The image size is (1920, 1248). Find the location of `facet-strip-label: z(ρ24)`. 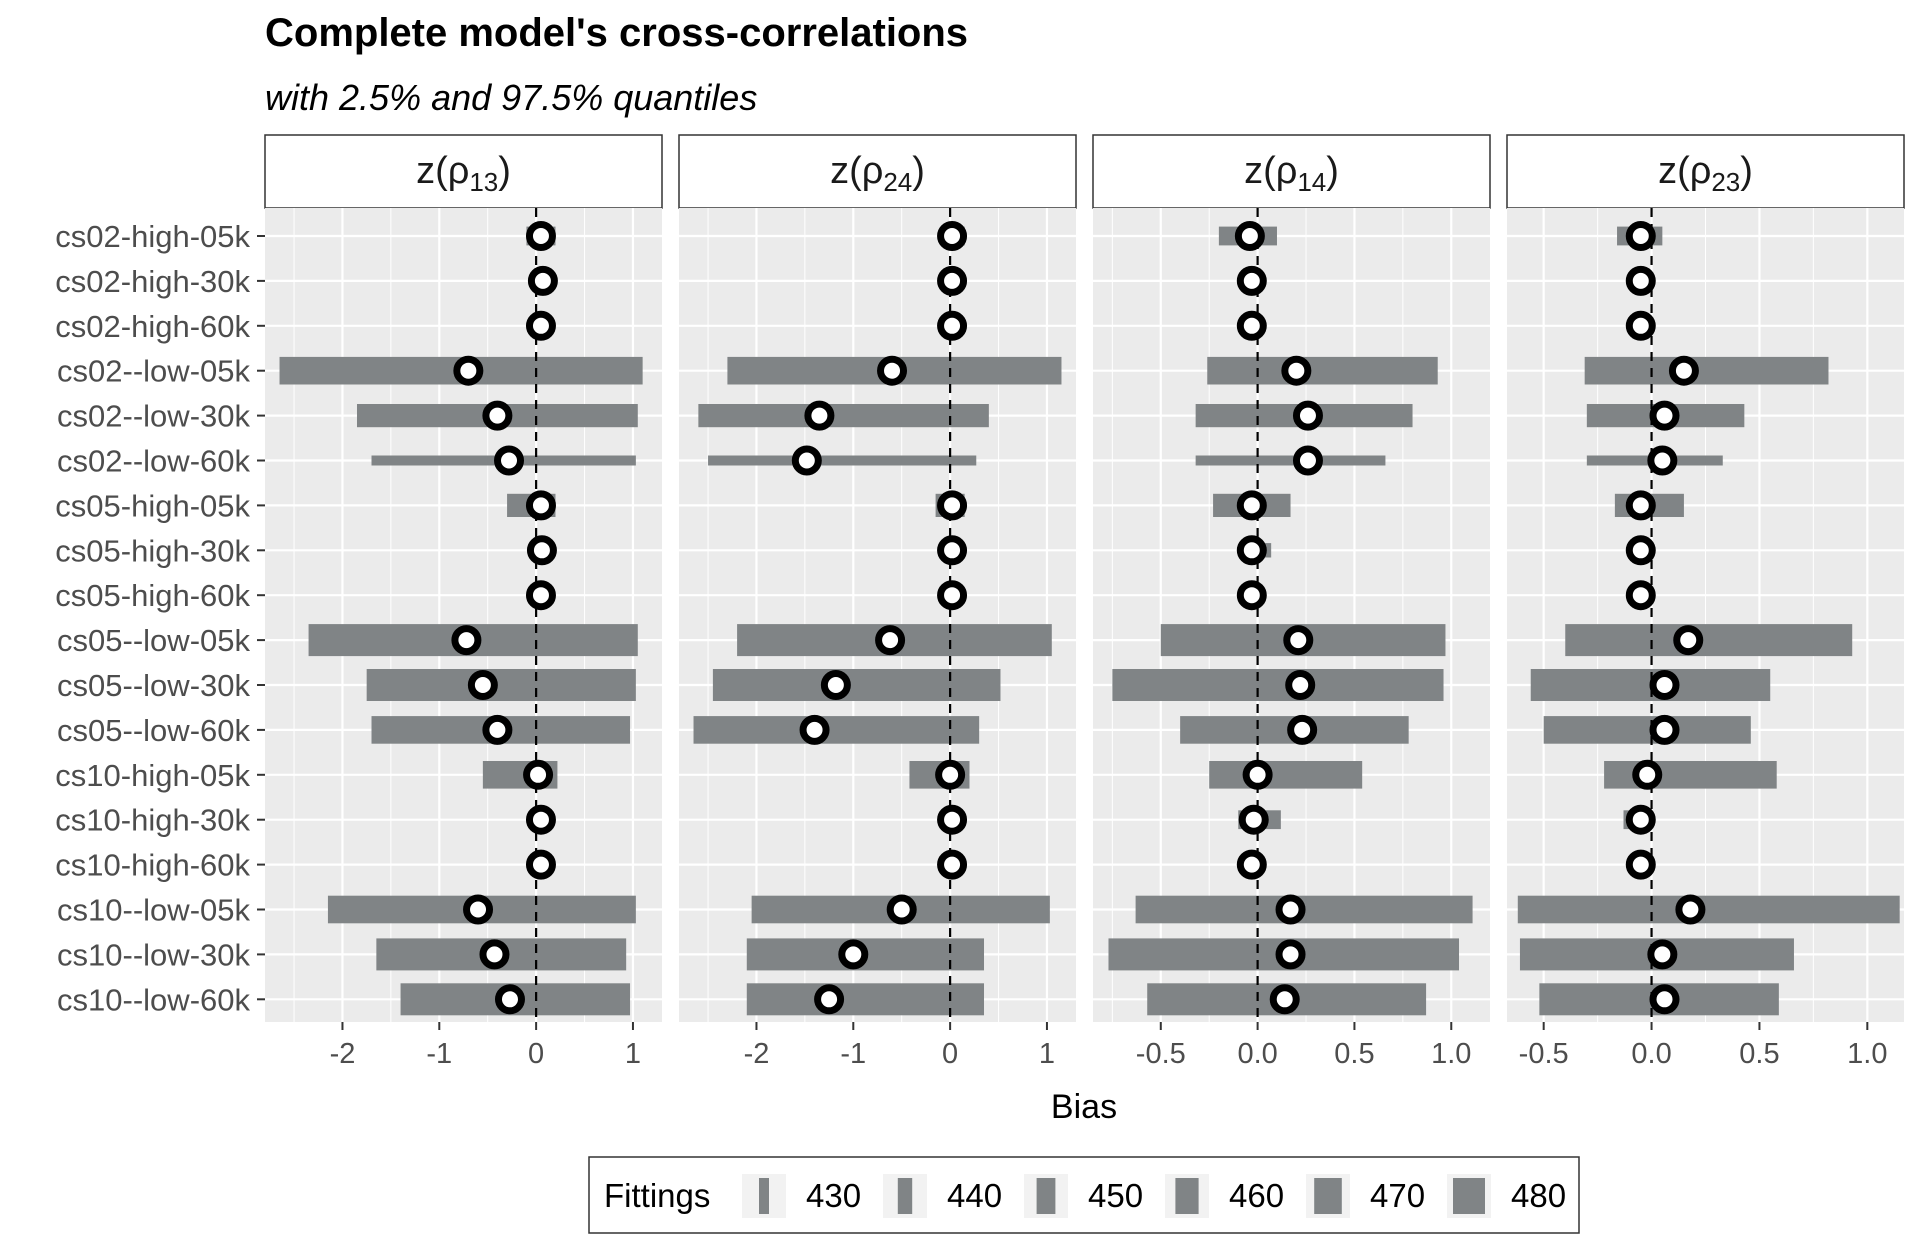

facet-strip-label: z(ρ24) is located at coordinates (877, 173).